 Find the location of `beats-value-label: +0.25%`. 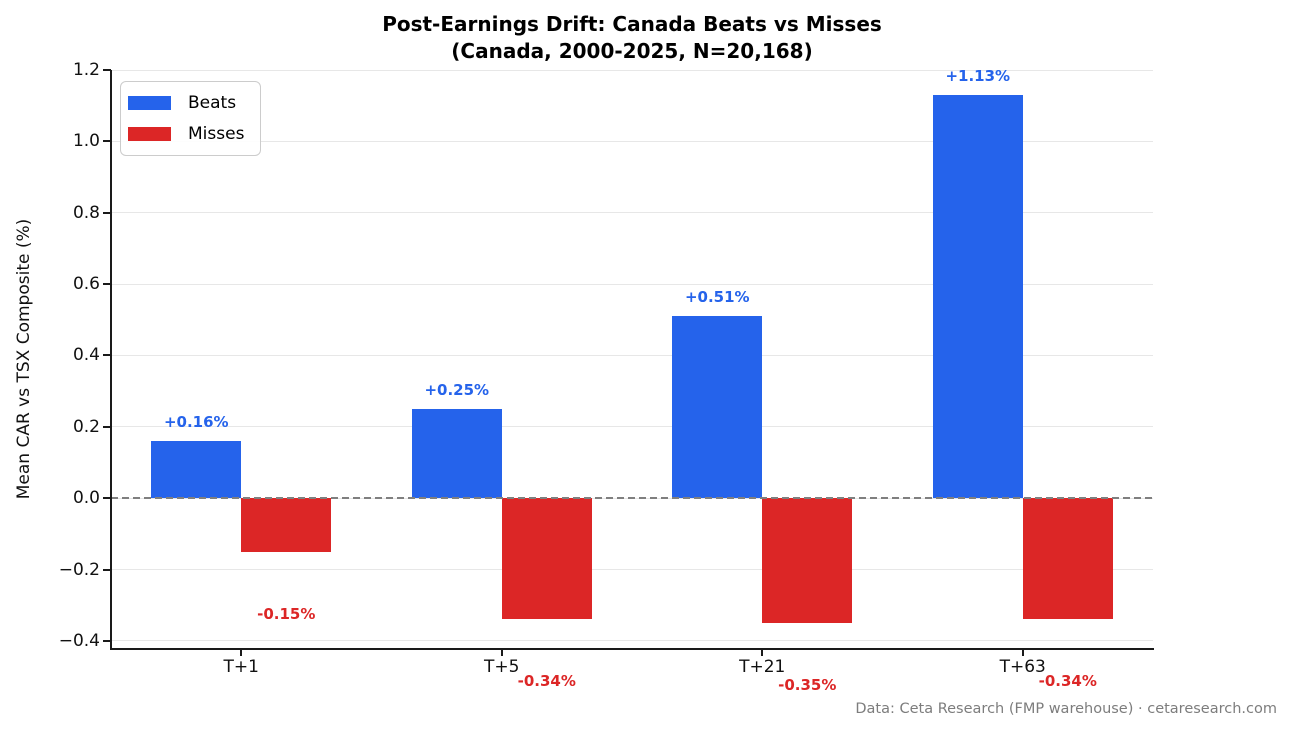

beats-value-label: +0.25% is located at coordinates (457, 389).